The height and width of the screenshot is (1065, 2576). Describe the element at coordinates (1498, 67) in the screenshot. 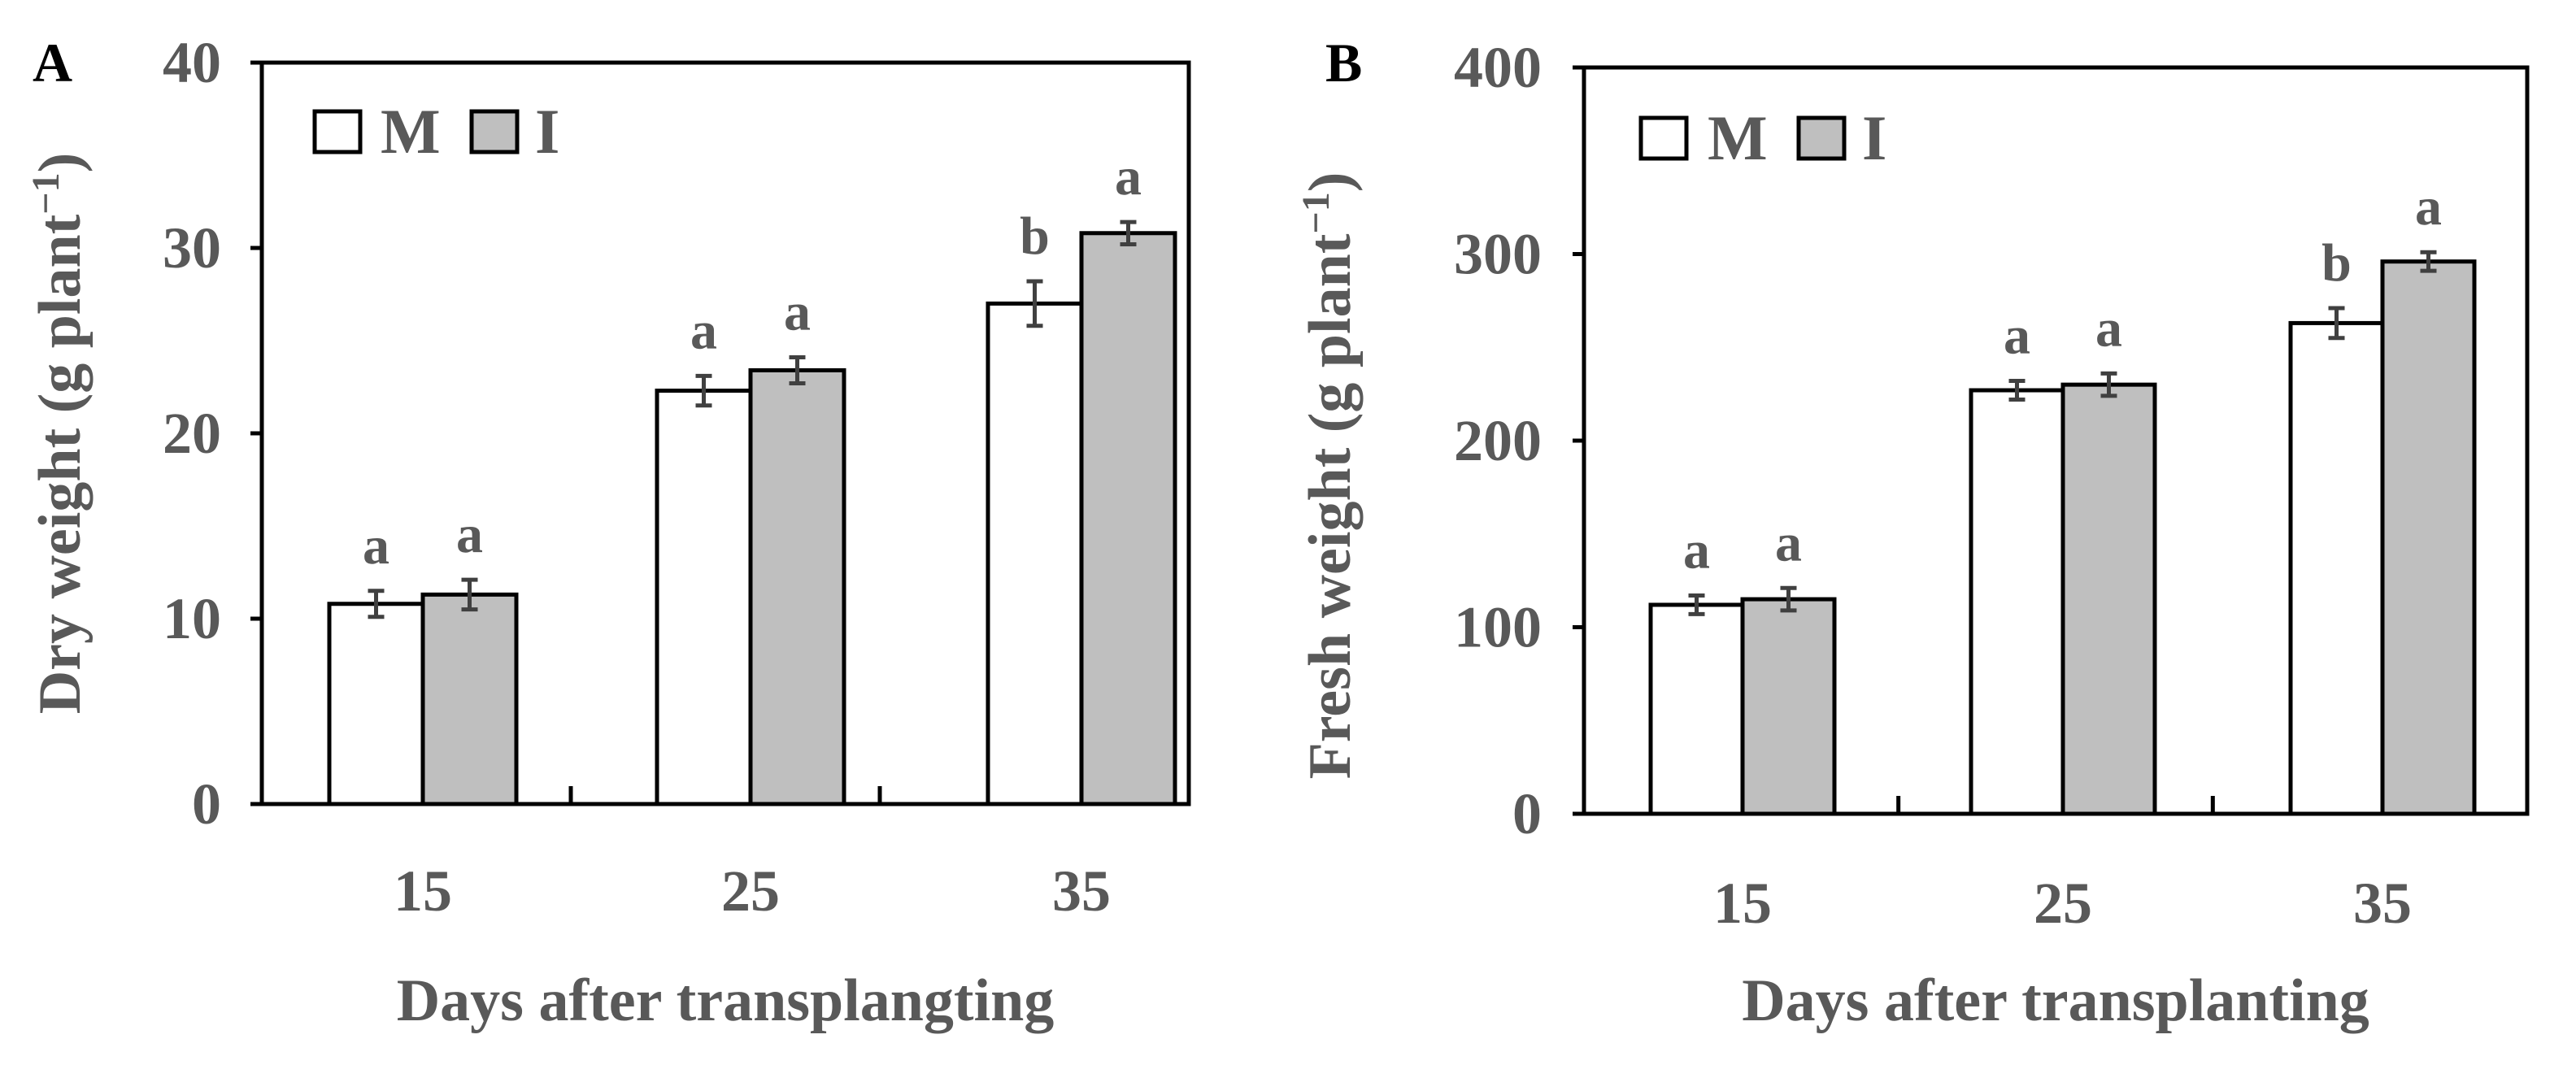

I see `y-tick-label: 400` at that location.